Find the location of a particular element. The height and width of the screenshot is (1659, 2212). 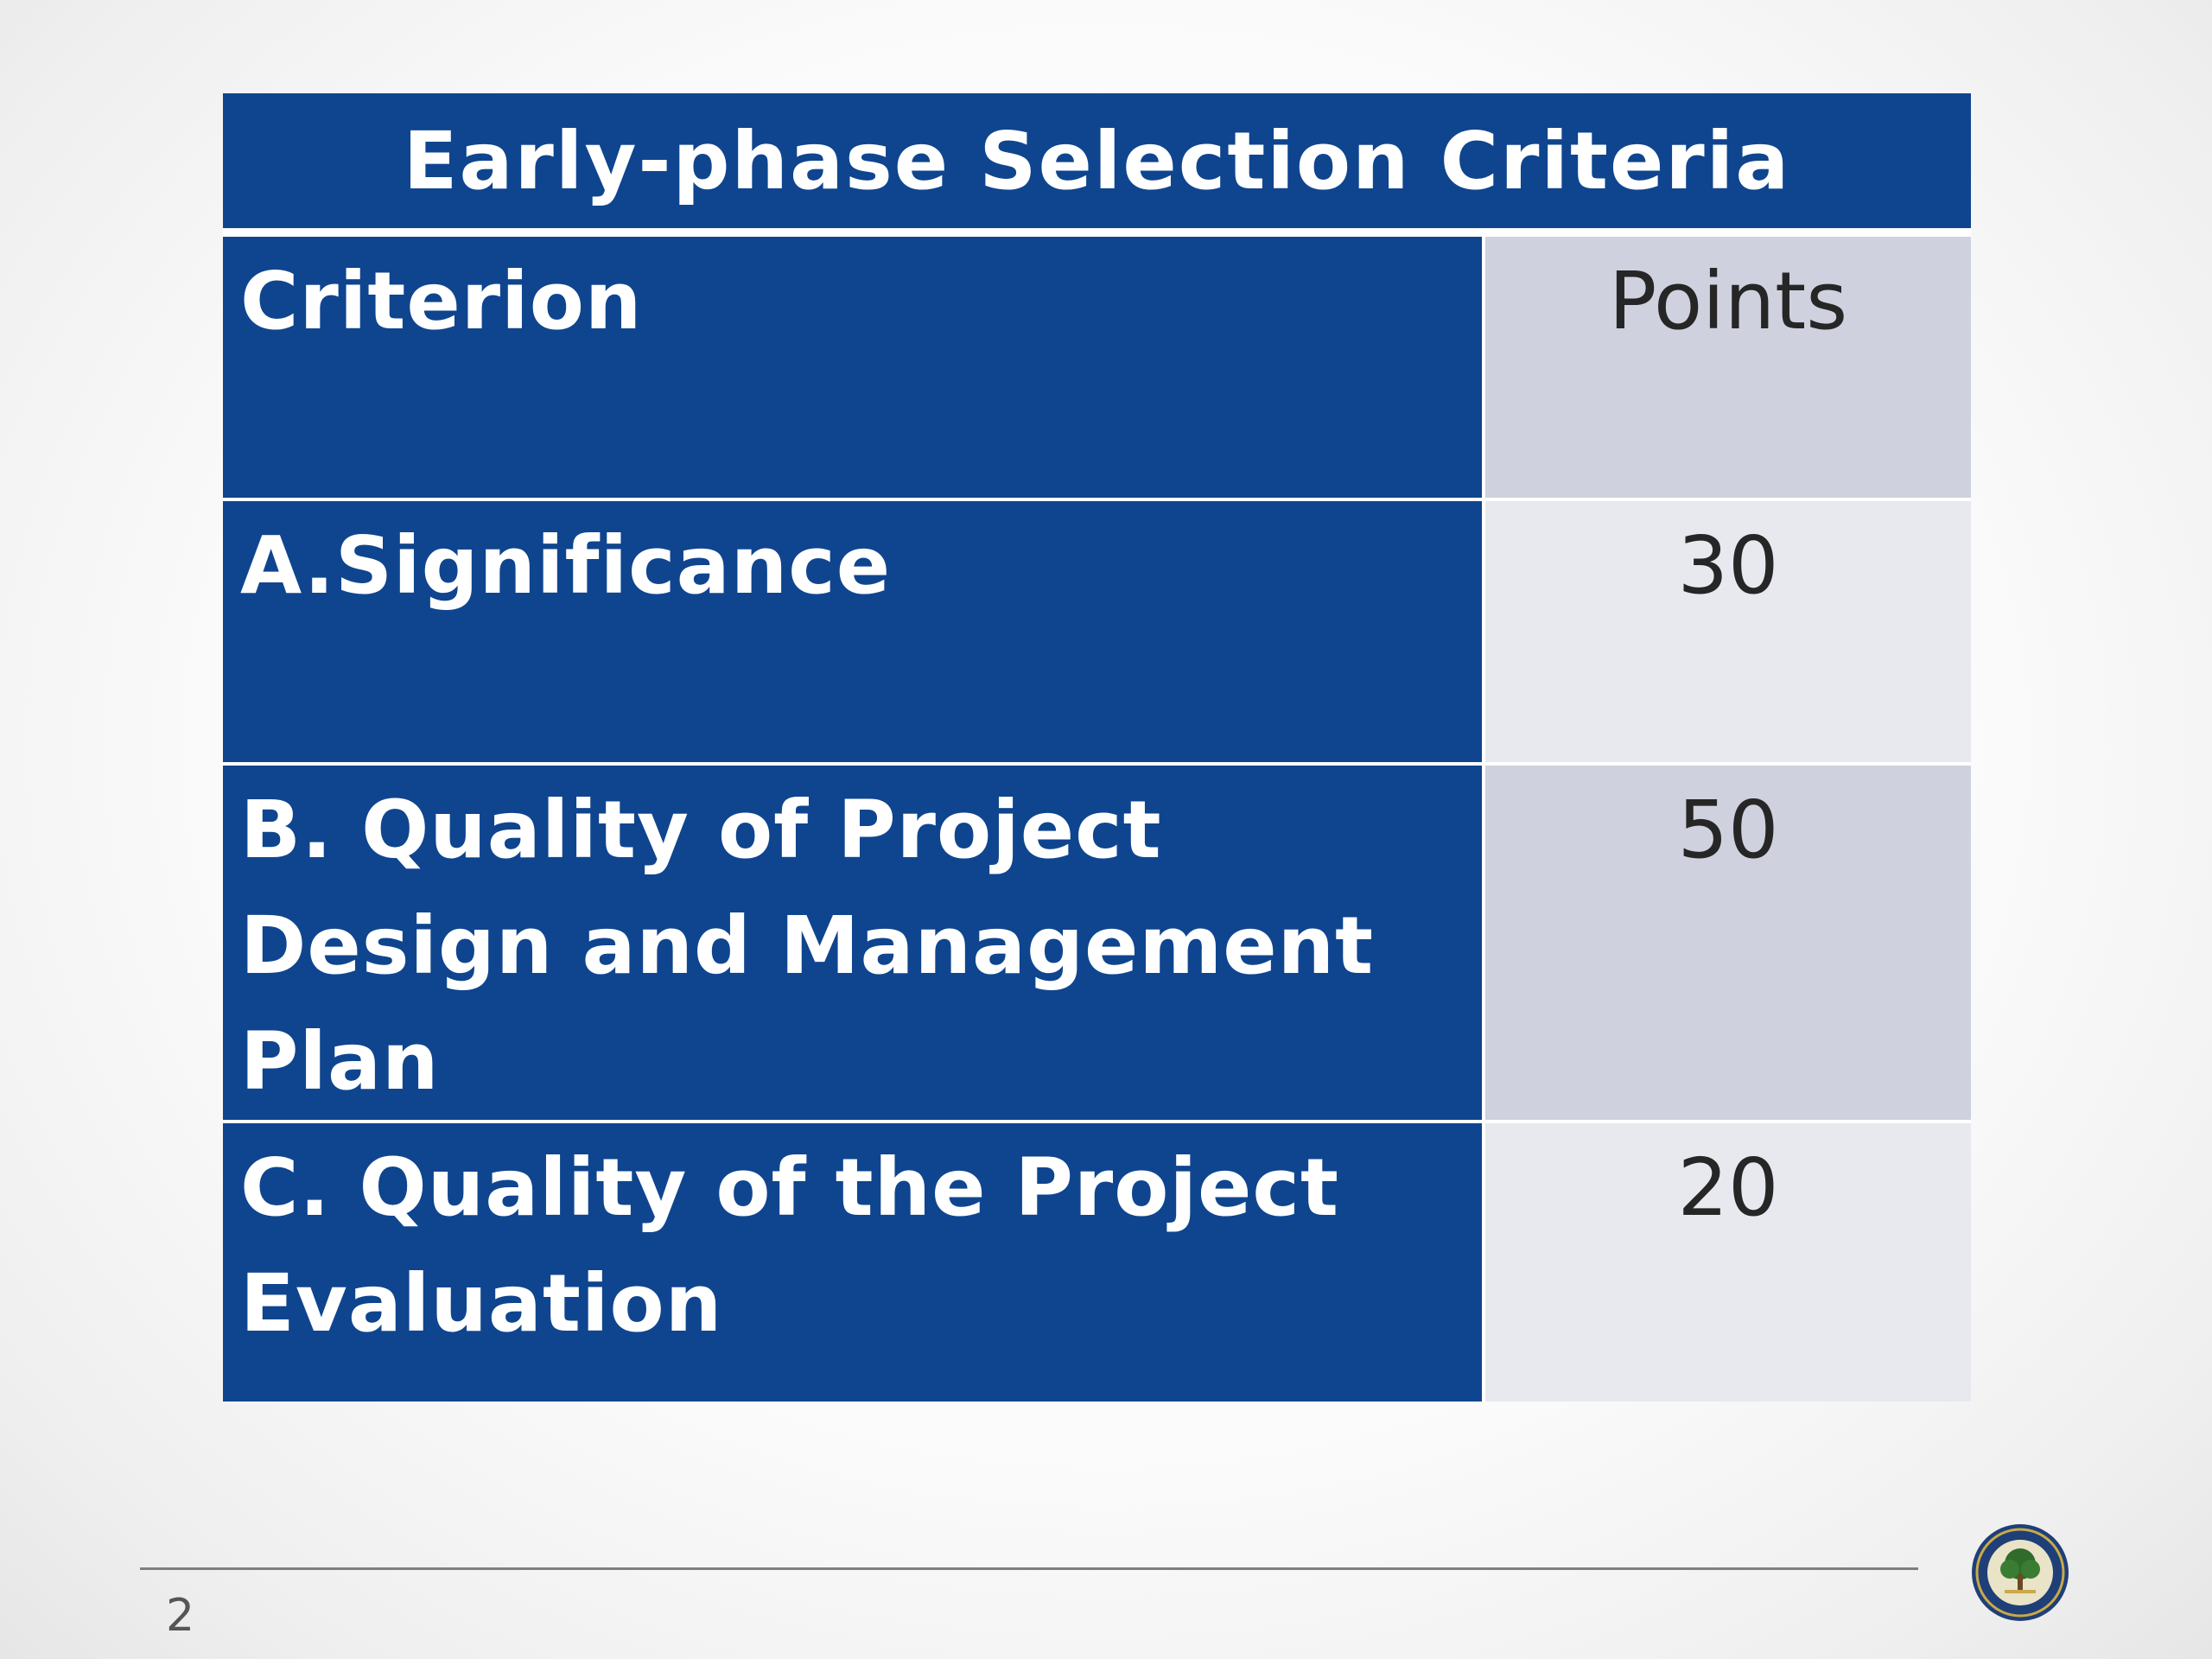

table-row: C. Quality of the Project Evaluation 20 is located at coordinates (1097, 1262).